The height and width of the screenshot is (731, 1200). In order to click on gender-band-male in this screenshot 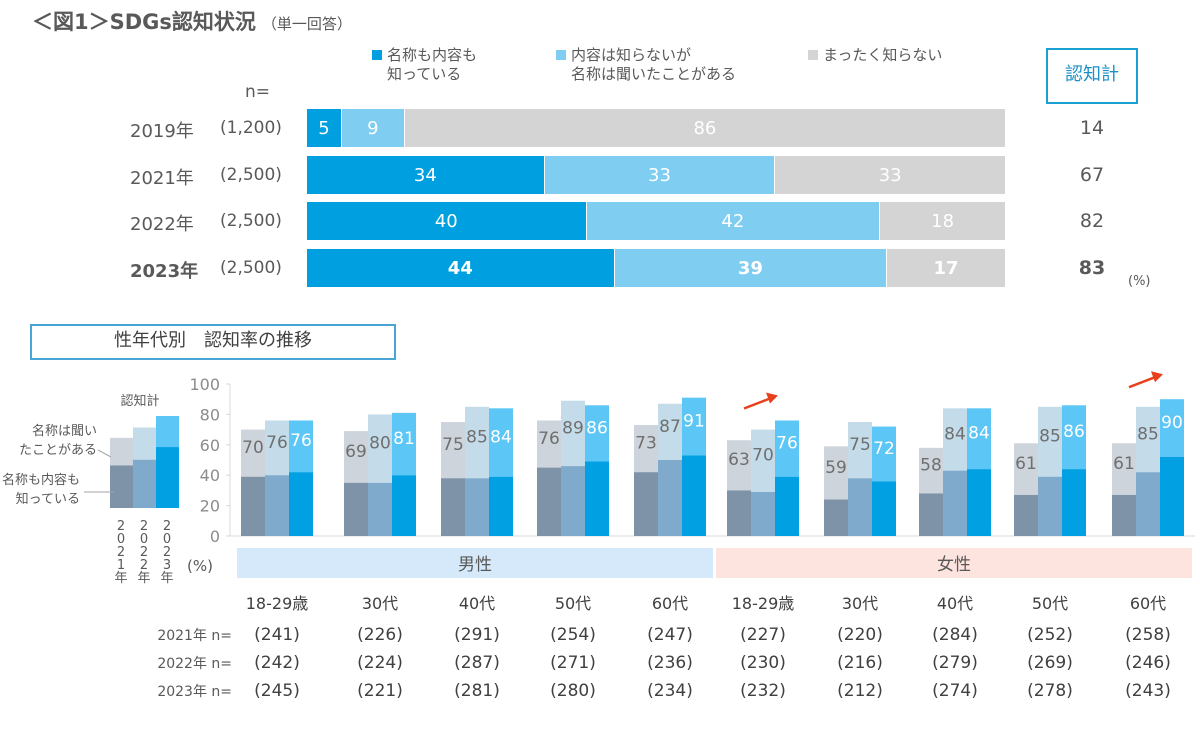, I will do `click(475, 563)`.